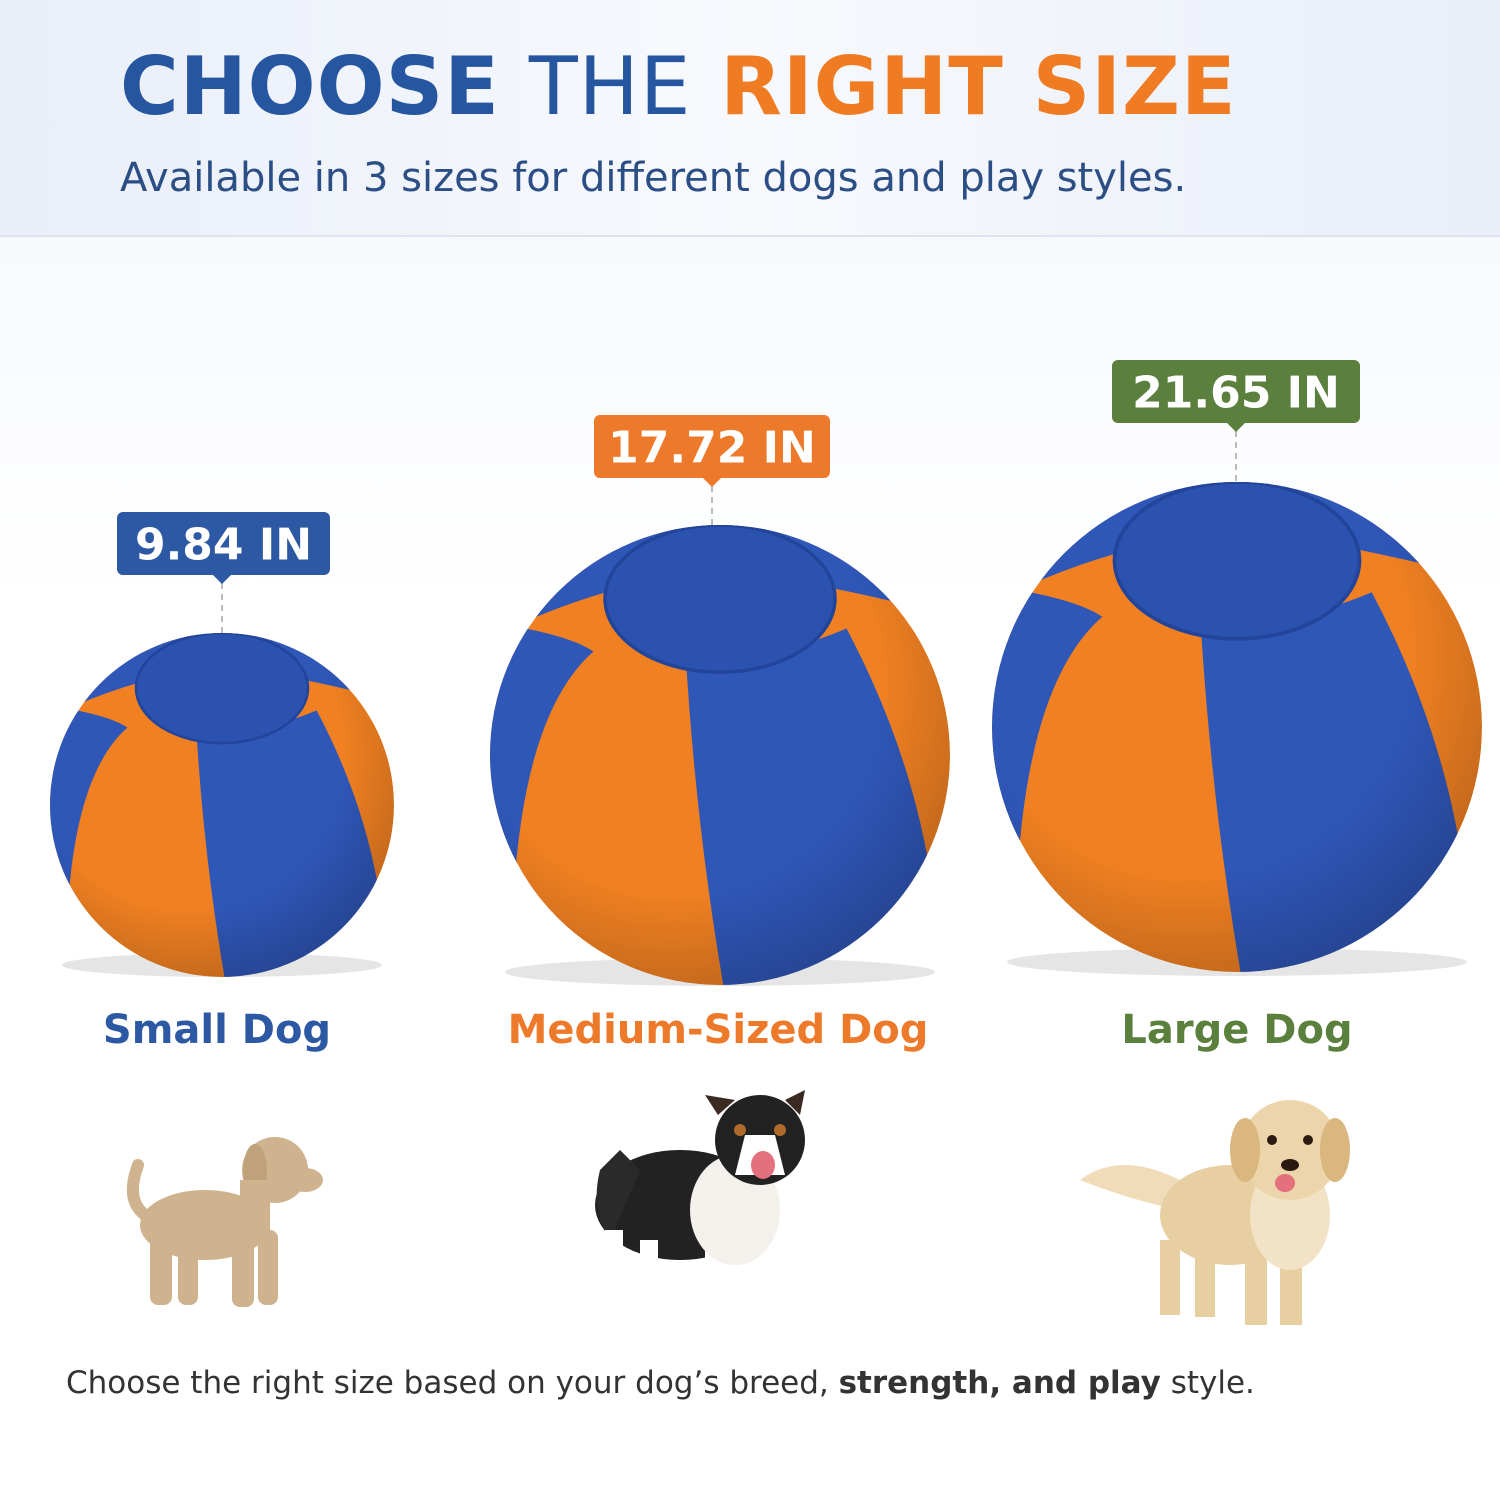 This screenshot has width=1500, height=1500. Describe the element at coordinates (1221, 727) in the screenshot. I see `ball-large` at that location.